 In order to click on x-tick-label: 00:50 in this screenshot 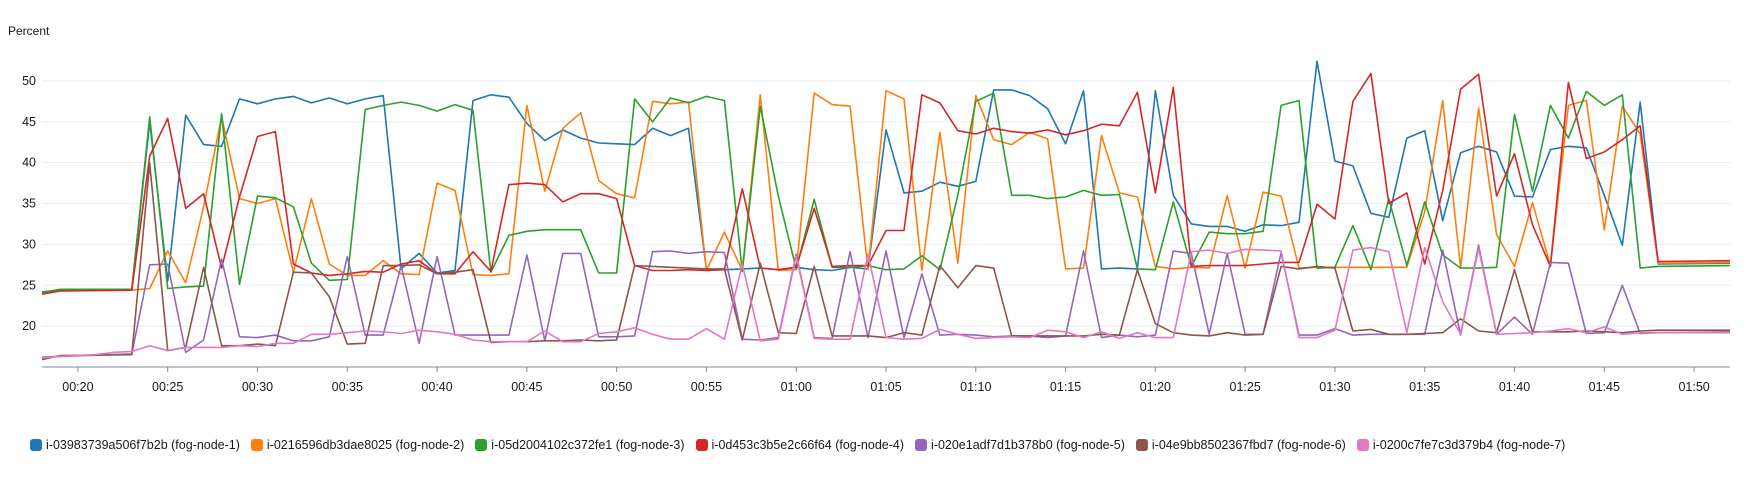, I will do `click(616, 387)`.